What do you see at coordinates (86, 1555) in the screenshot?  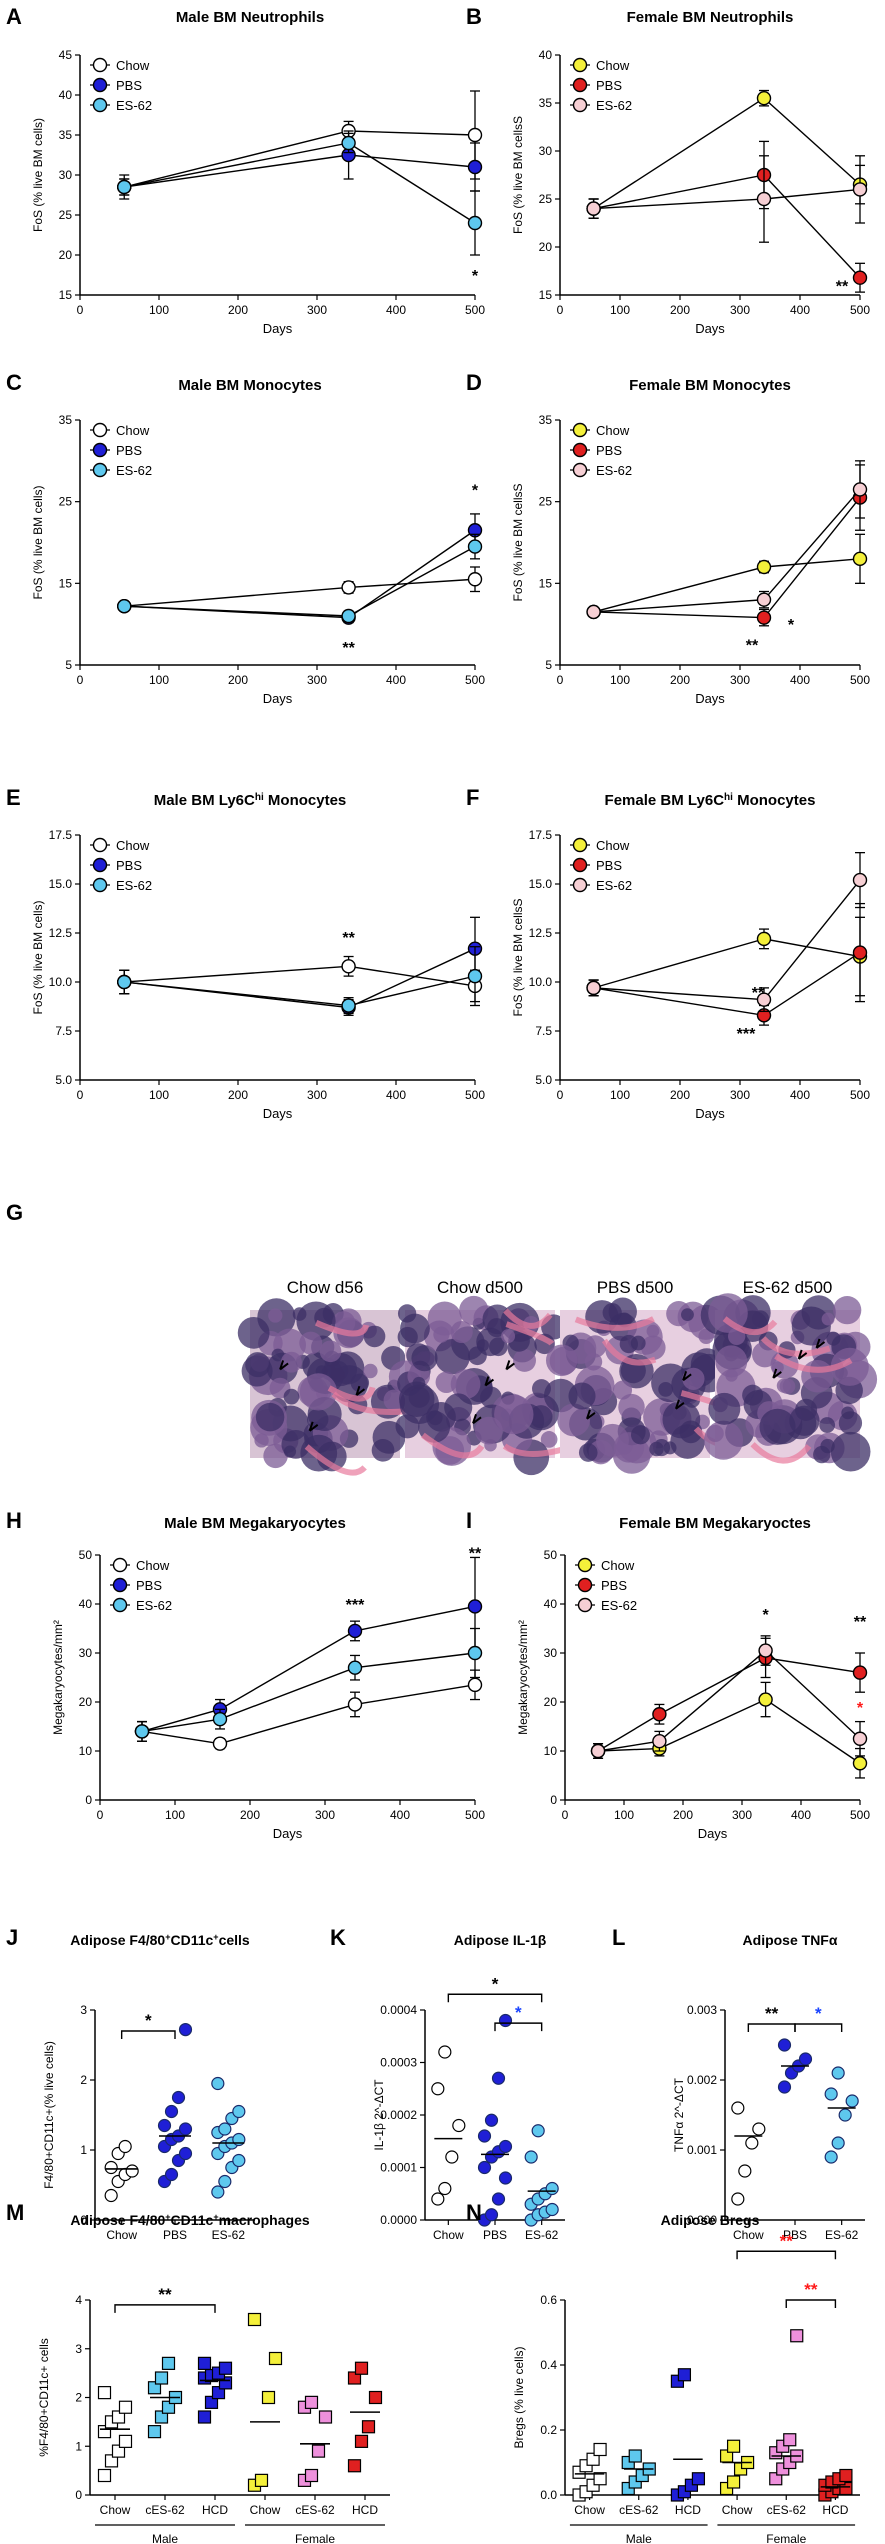 I see `y-tick-label: 50` at bounding box center [86, 1555].